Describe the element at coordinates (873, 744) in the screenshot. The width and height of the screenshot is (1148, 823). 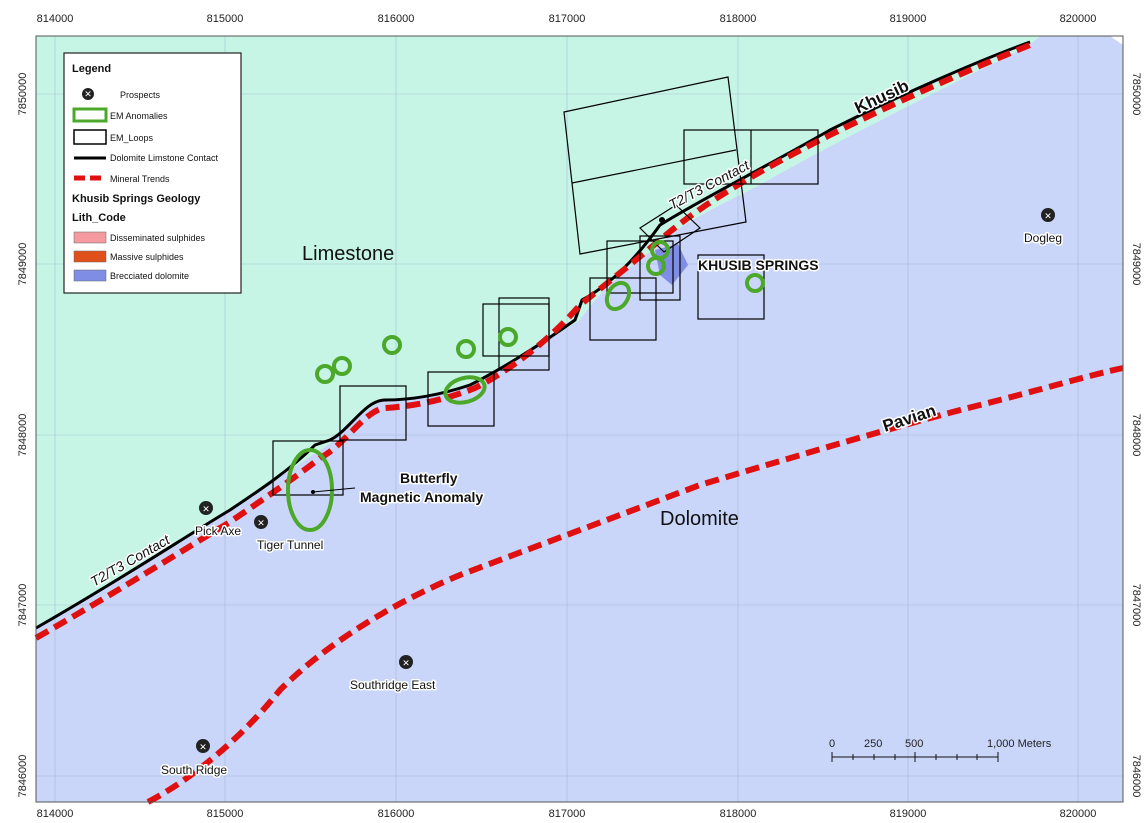
I see `scale-tick-label: 250` at that location.